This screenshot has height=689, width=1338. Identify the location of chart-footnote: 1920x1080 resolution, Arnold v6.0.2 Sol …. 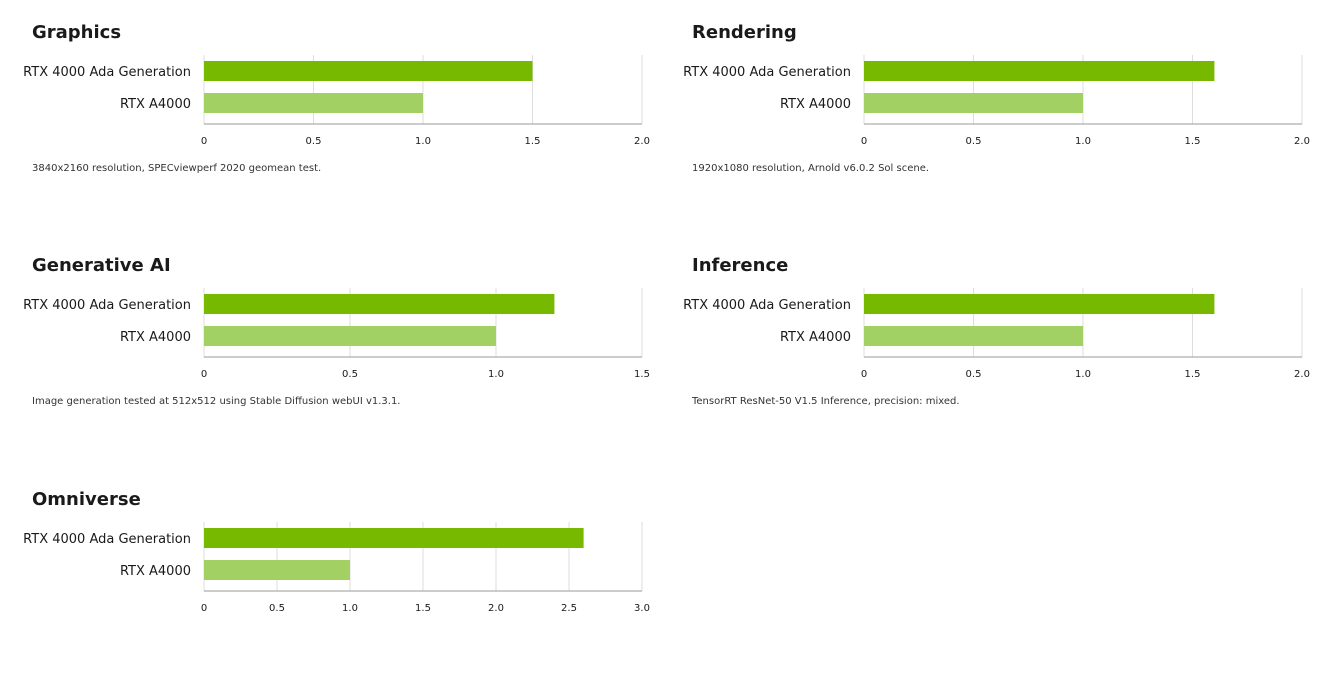
(811, 168).